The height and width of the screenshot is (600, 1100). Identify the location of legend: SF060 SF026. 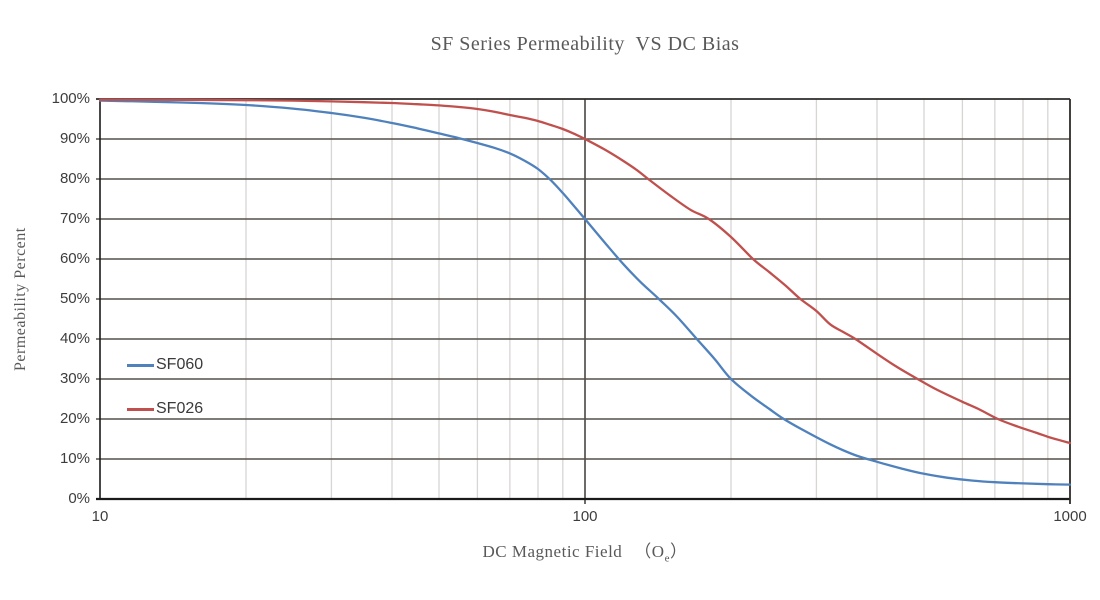
(165, 398).